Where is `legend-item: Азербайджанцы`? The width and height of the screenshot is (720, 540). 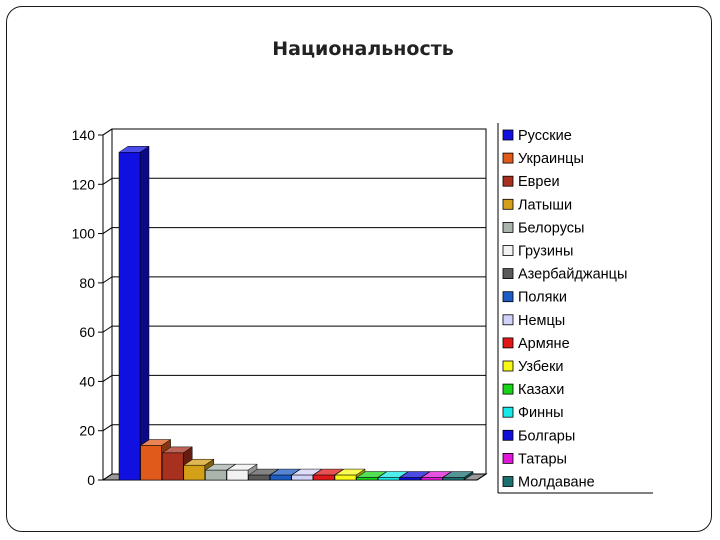
legend-item: Азербайджанцы is located at coordinates (564, 275).